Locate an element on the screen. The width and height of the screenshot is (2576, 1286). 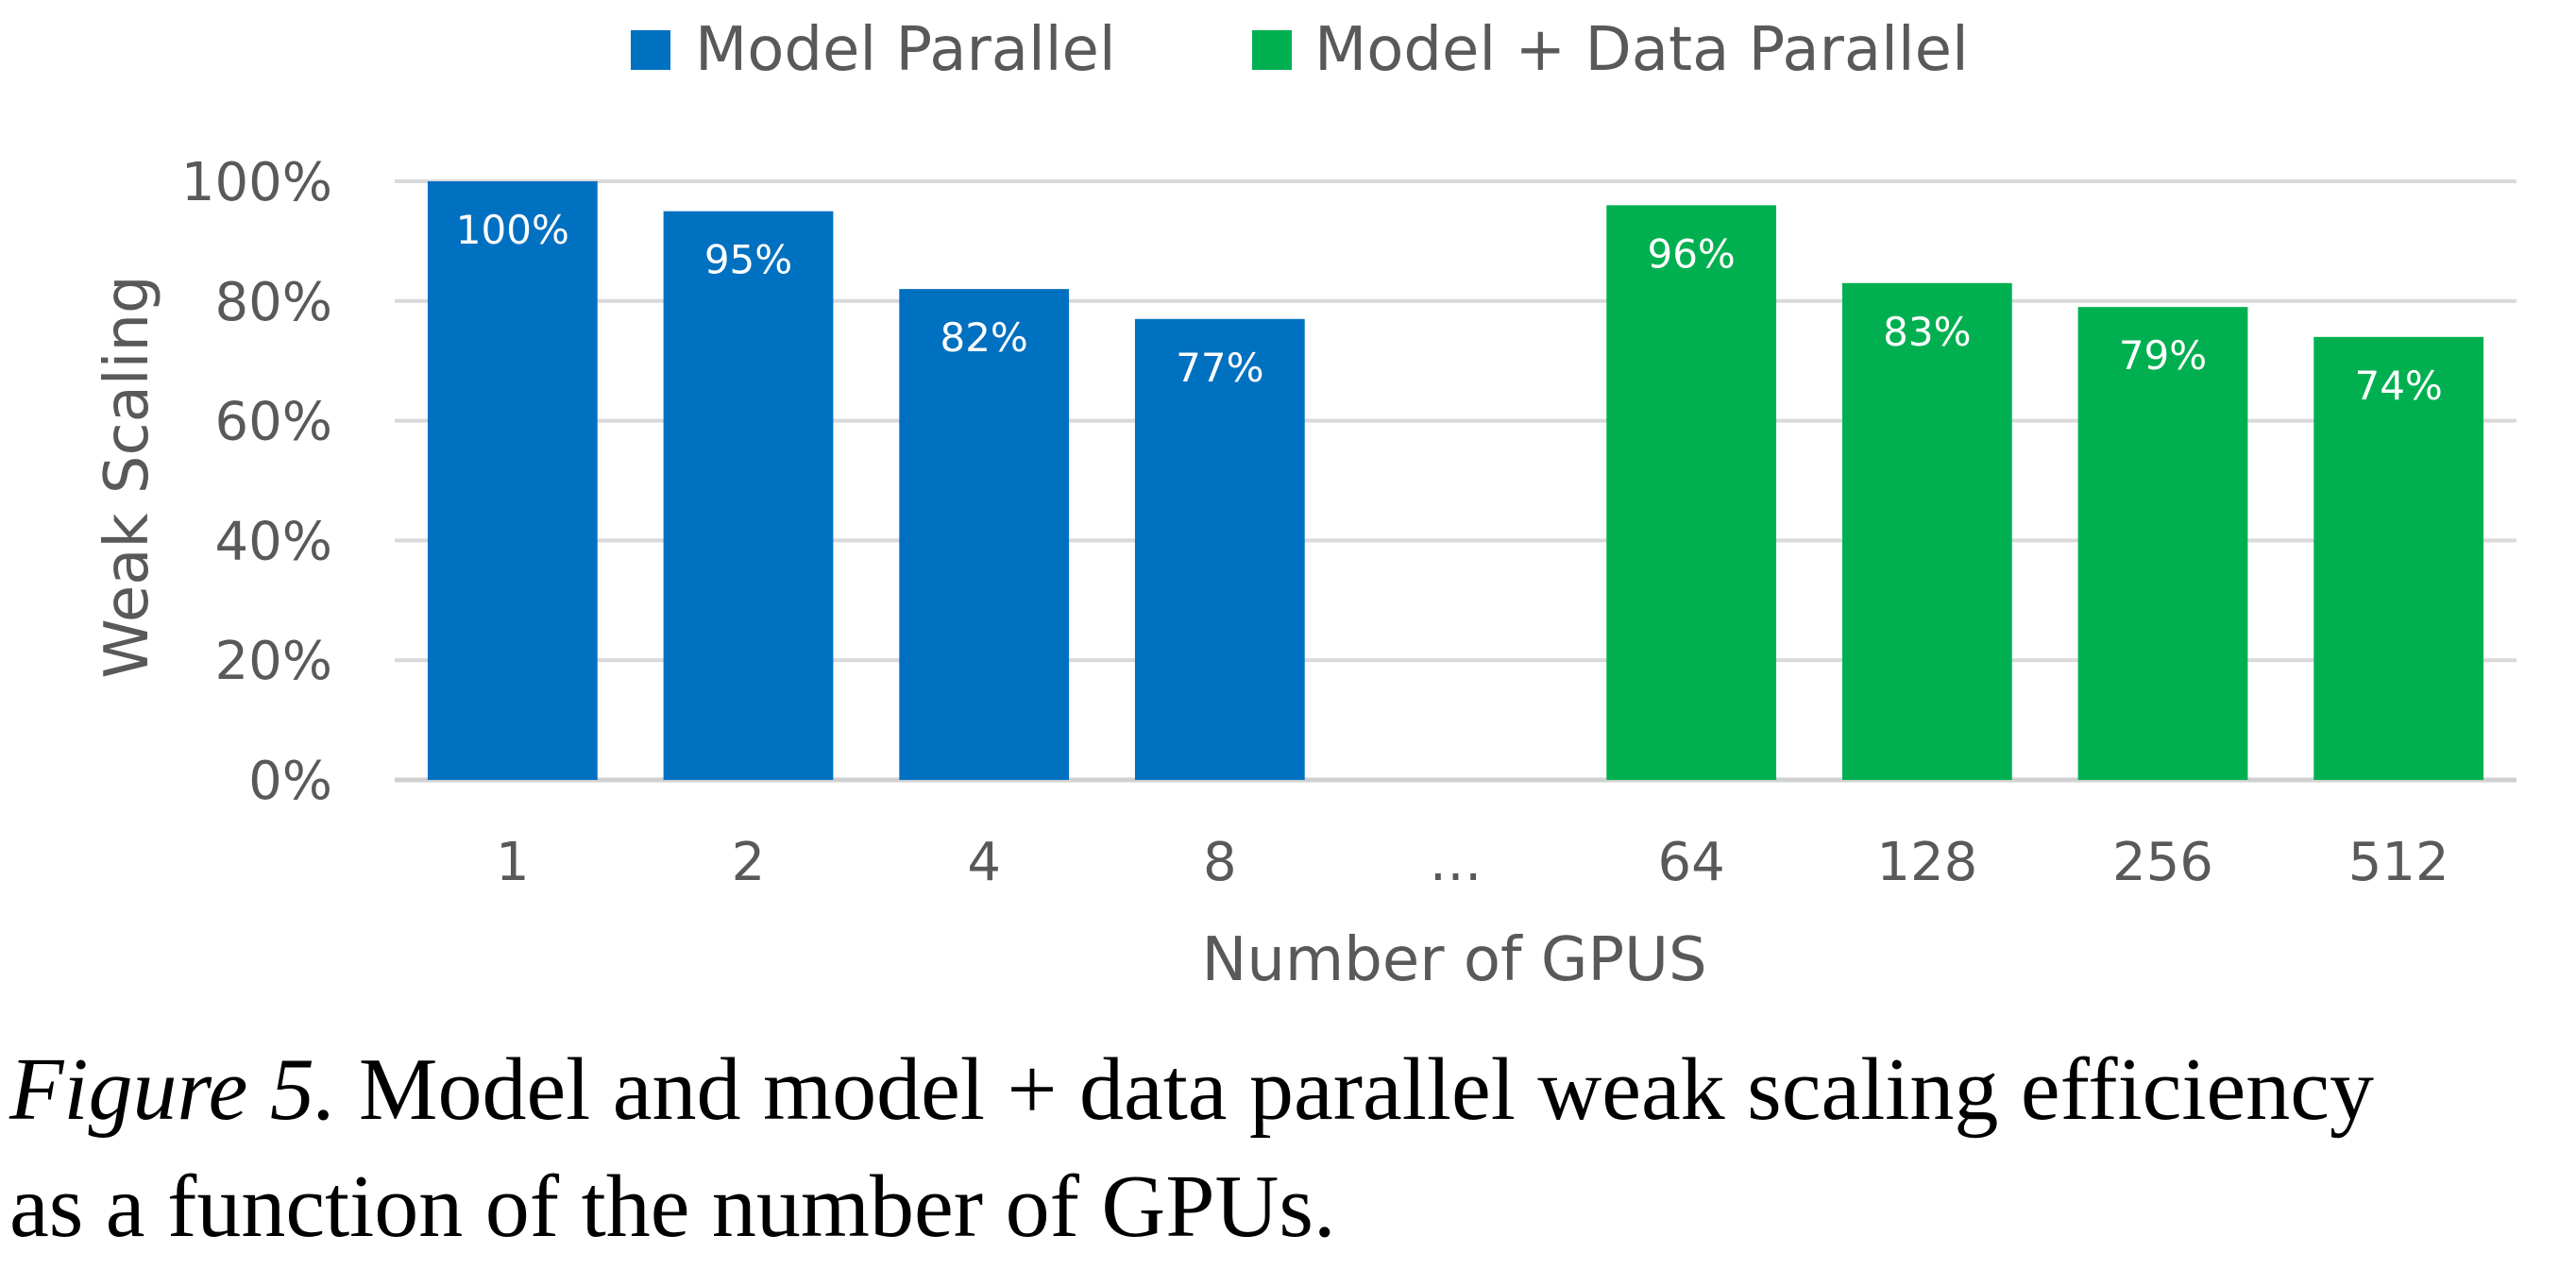
y-tick-label: 60% is located at coordinates (273, 422).